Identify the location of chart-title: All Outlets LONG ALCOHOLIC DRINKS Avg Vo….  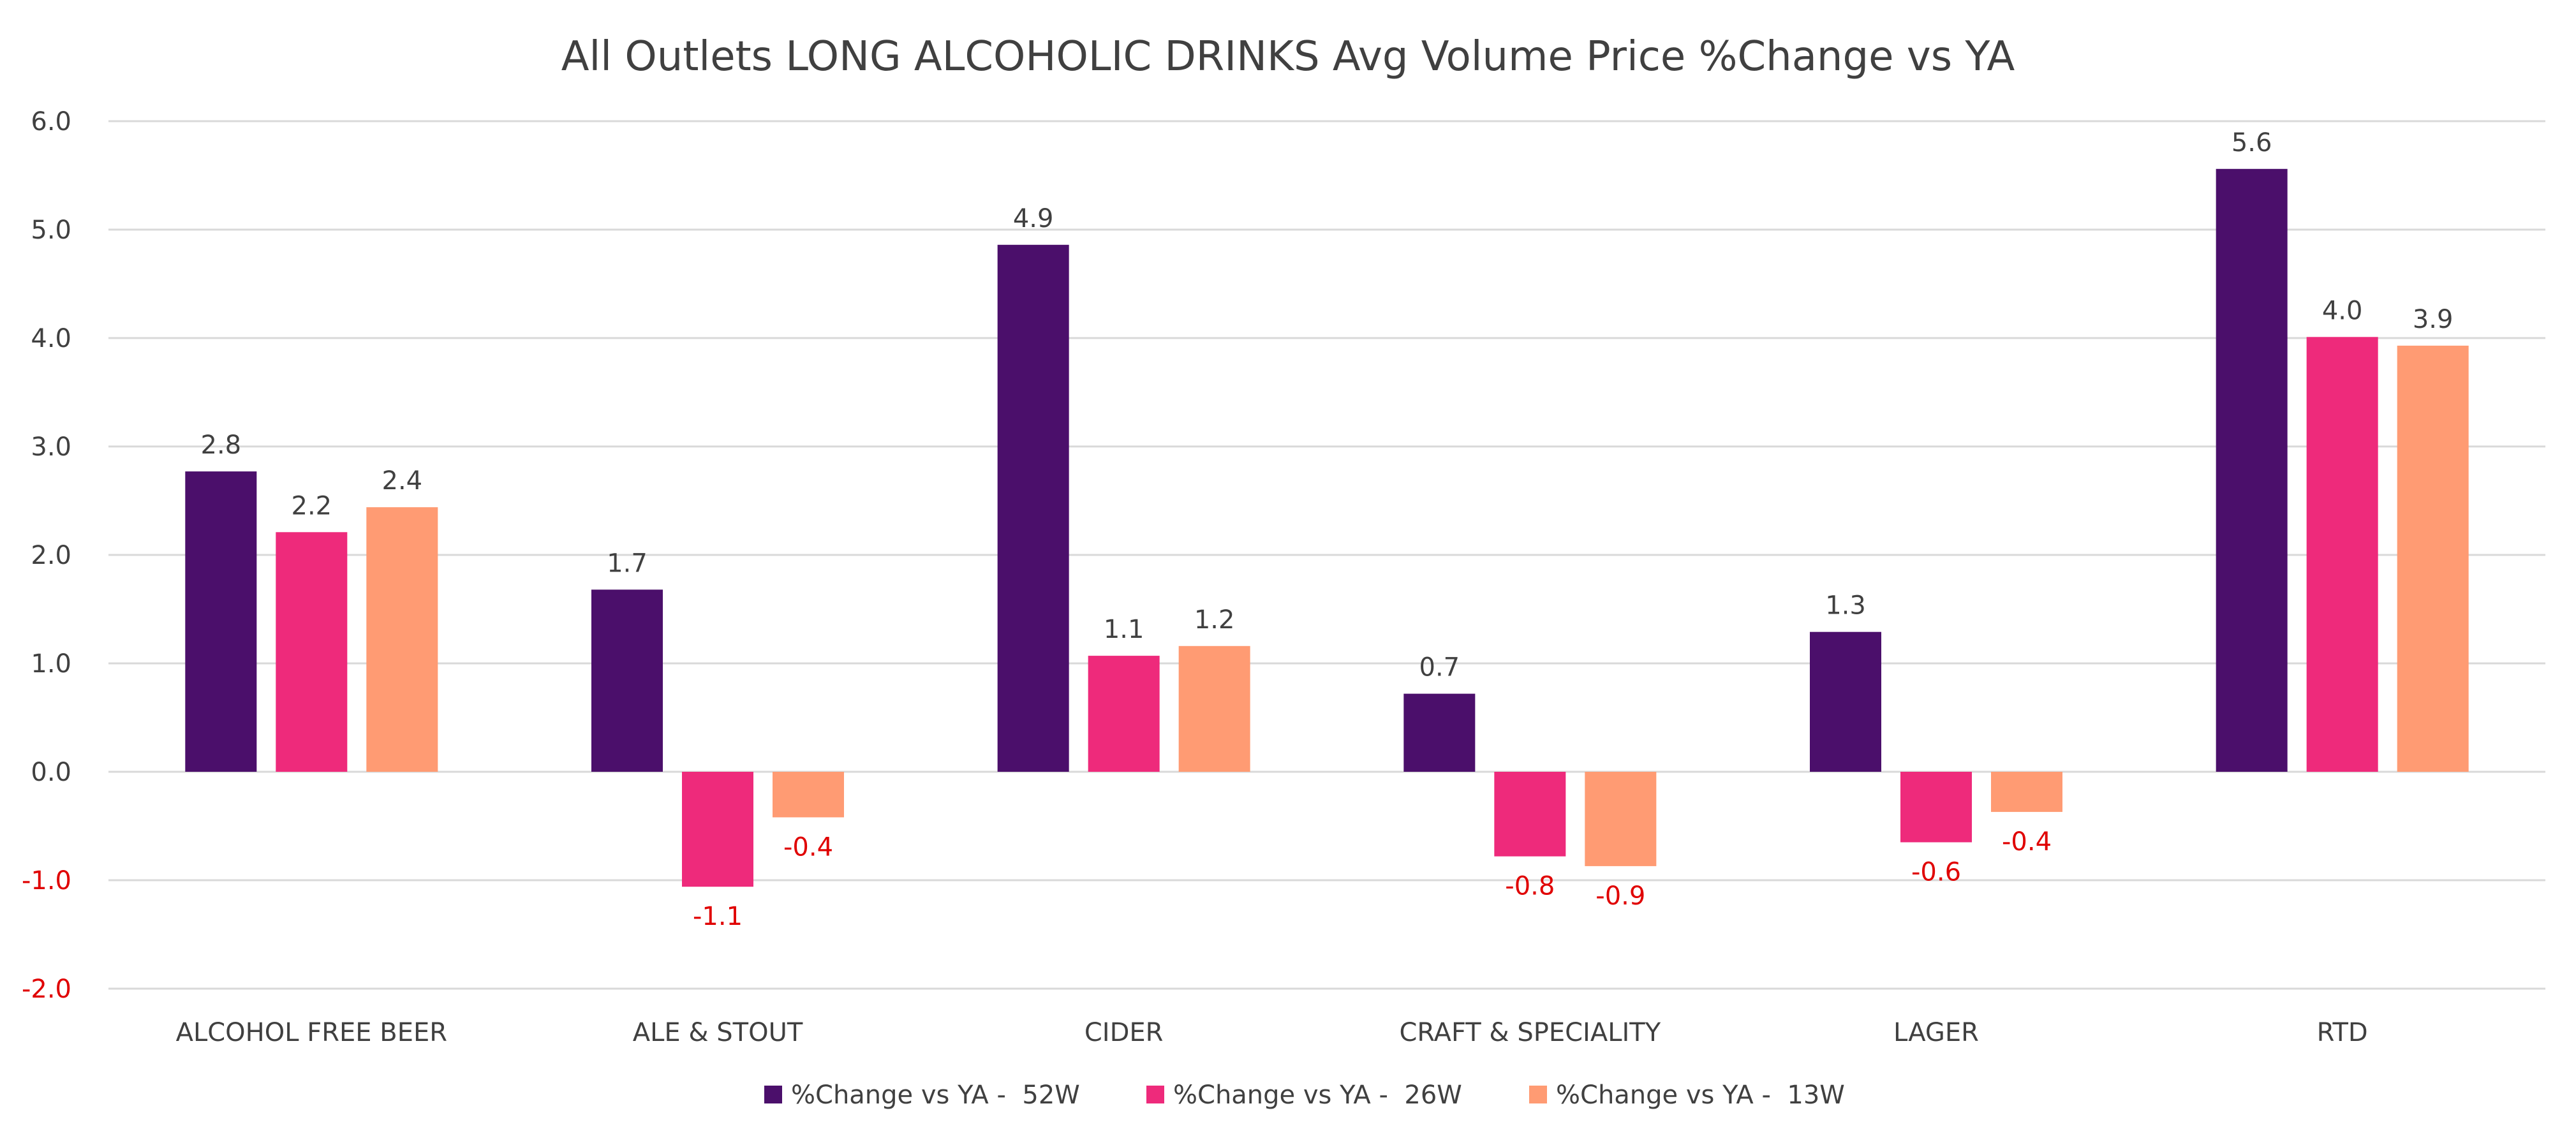
(1288, 56).